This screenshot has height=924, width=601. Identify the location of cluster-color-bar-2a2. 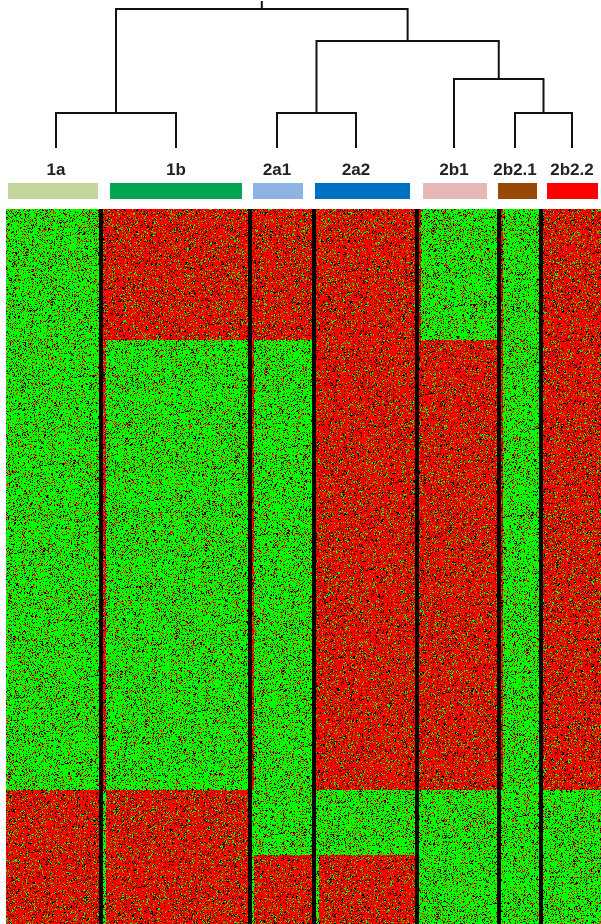
(362, 191).